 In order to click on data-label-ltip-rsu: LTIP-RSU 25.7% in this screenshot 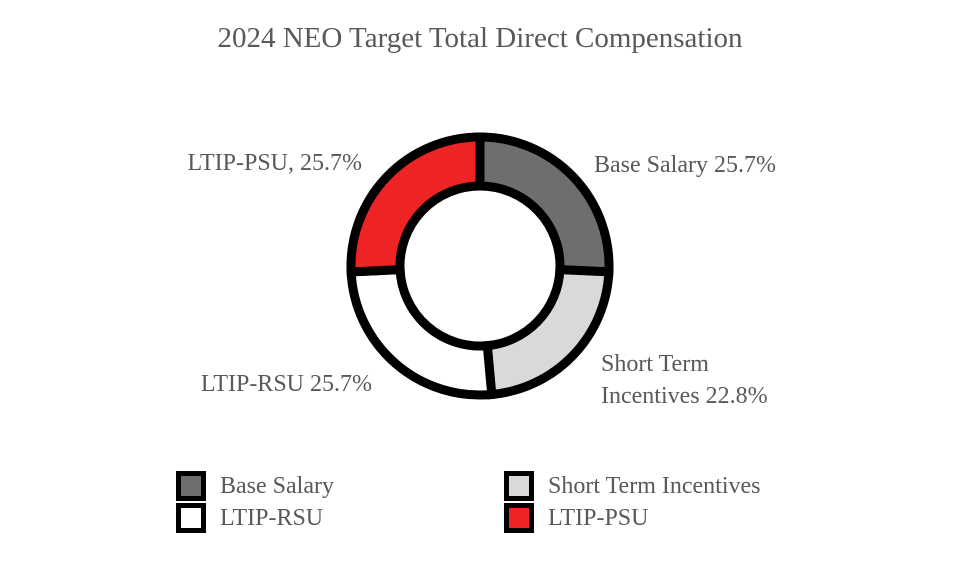, I will do `click(286, 384)`.